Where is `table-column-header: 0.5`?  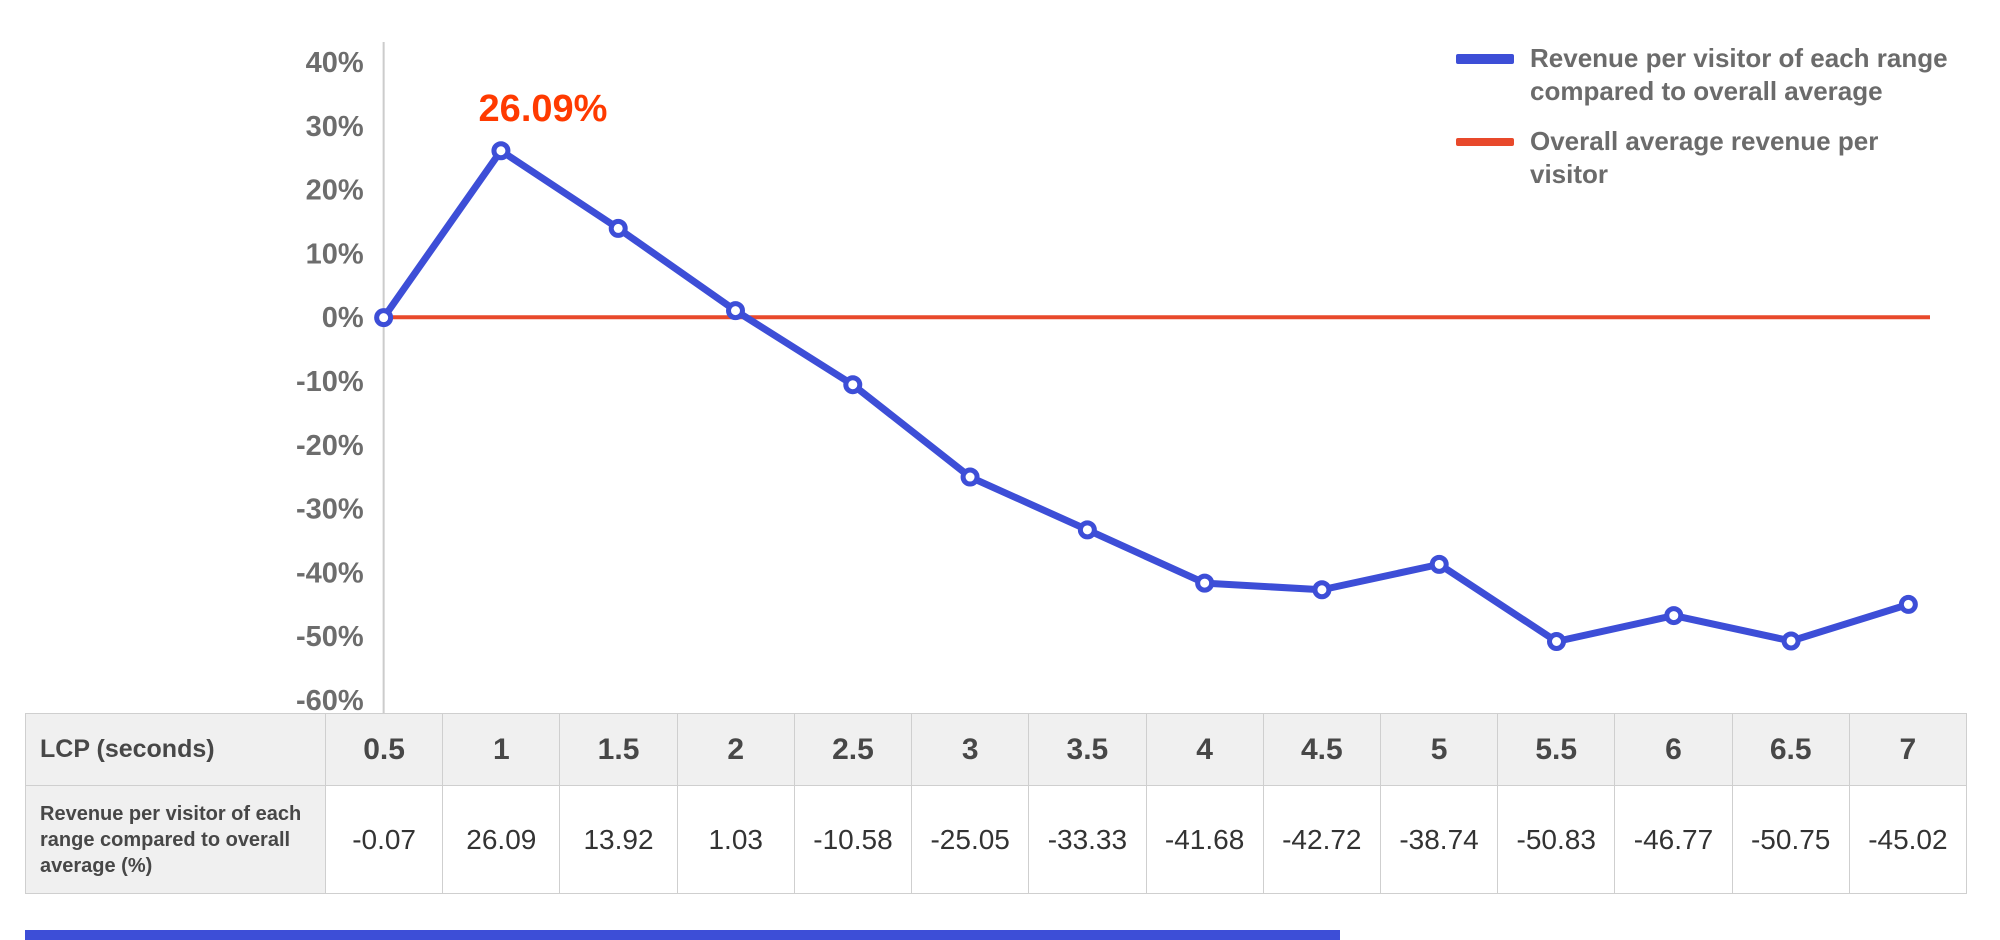
table-column-header: 0.5 is located at coordinates (385, 750).